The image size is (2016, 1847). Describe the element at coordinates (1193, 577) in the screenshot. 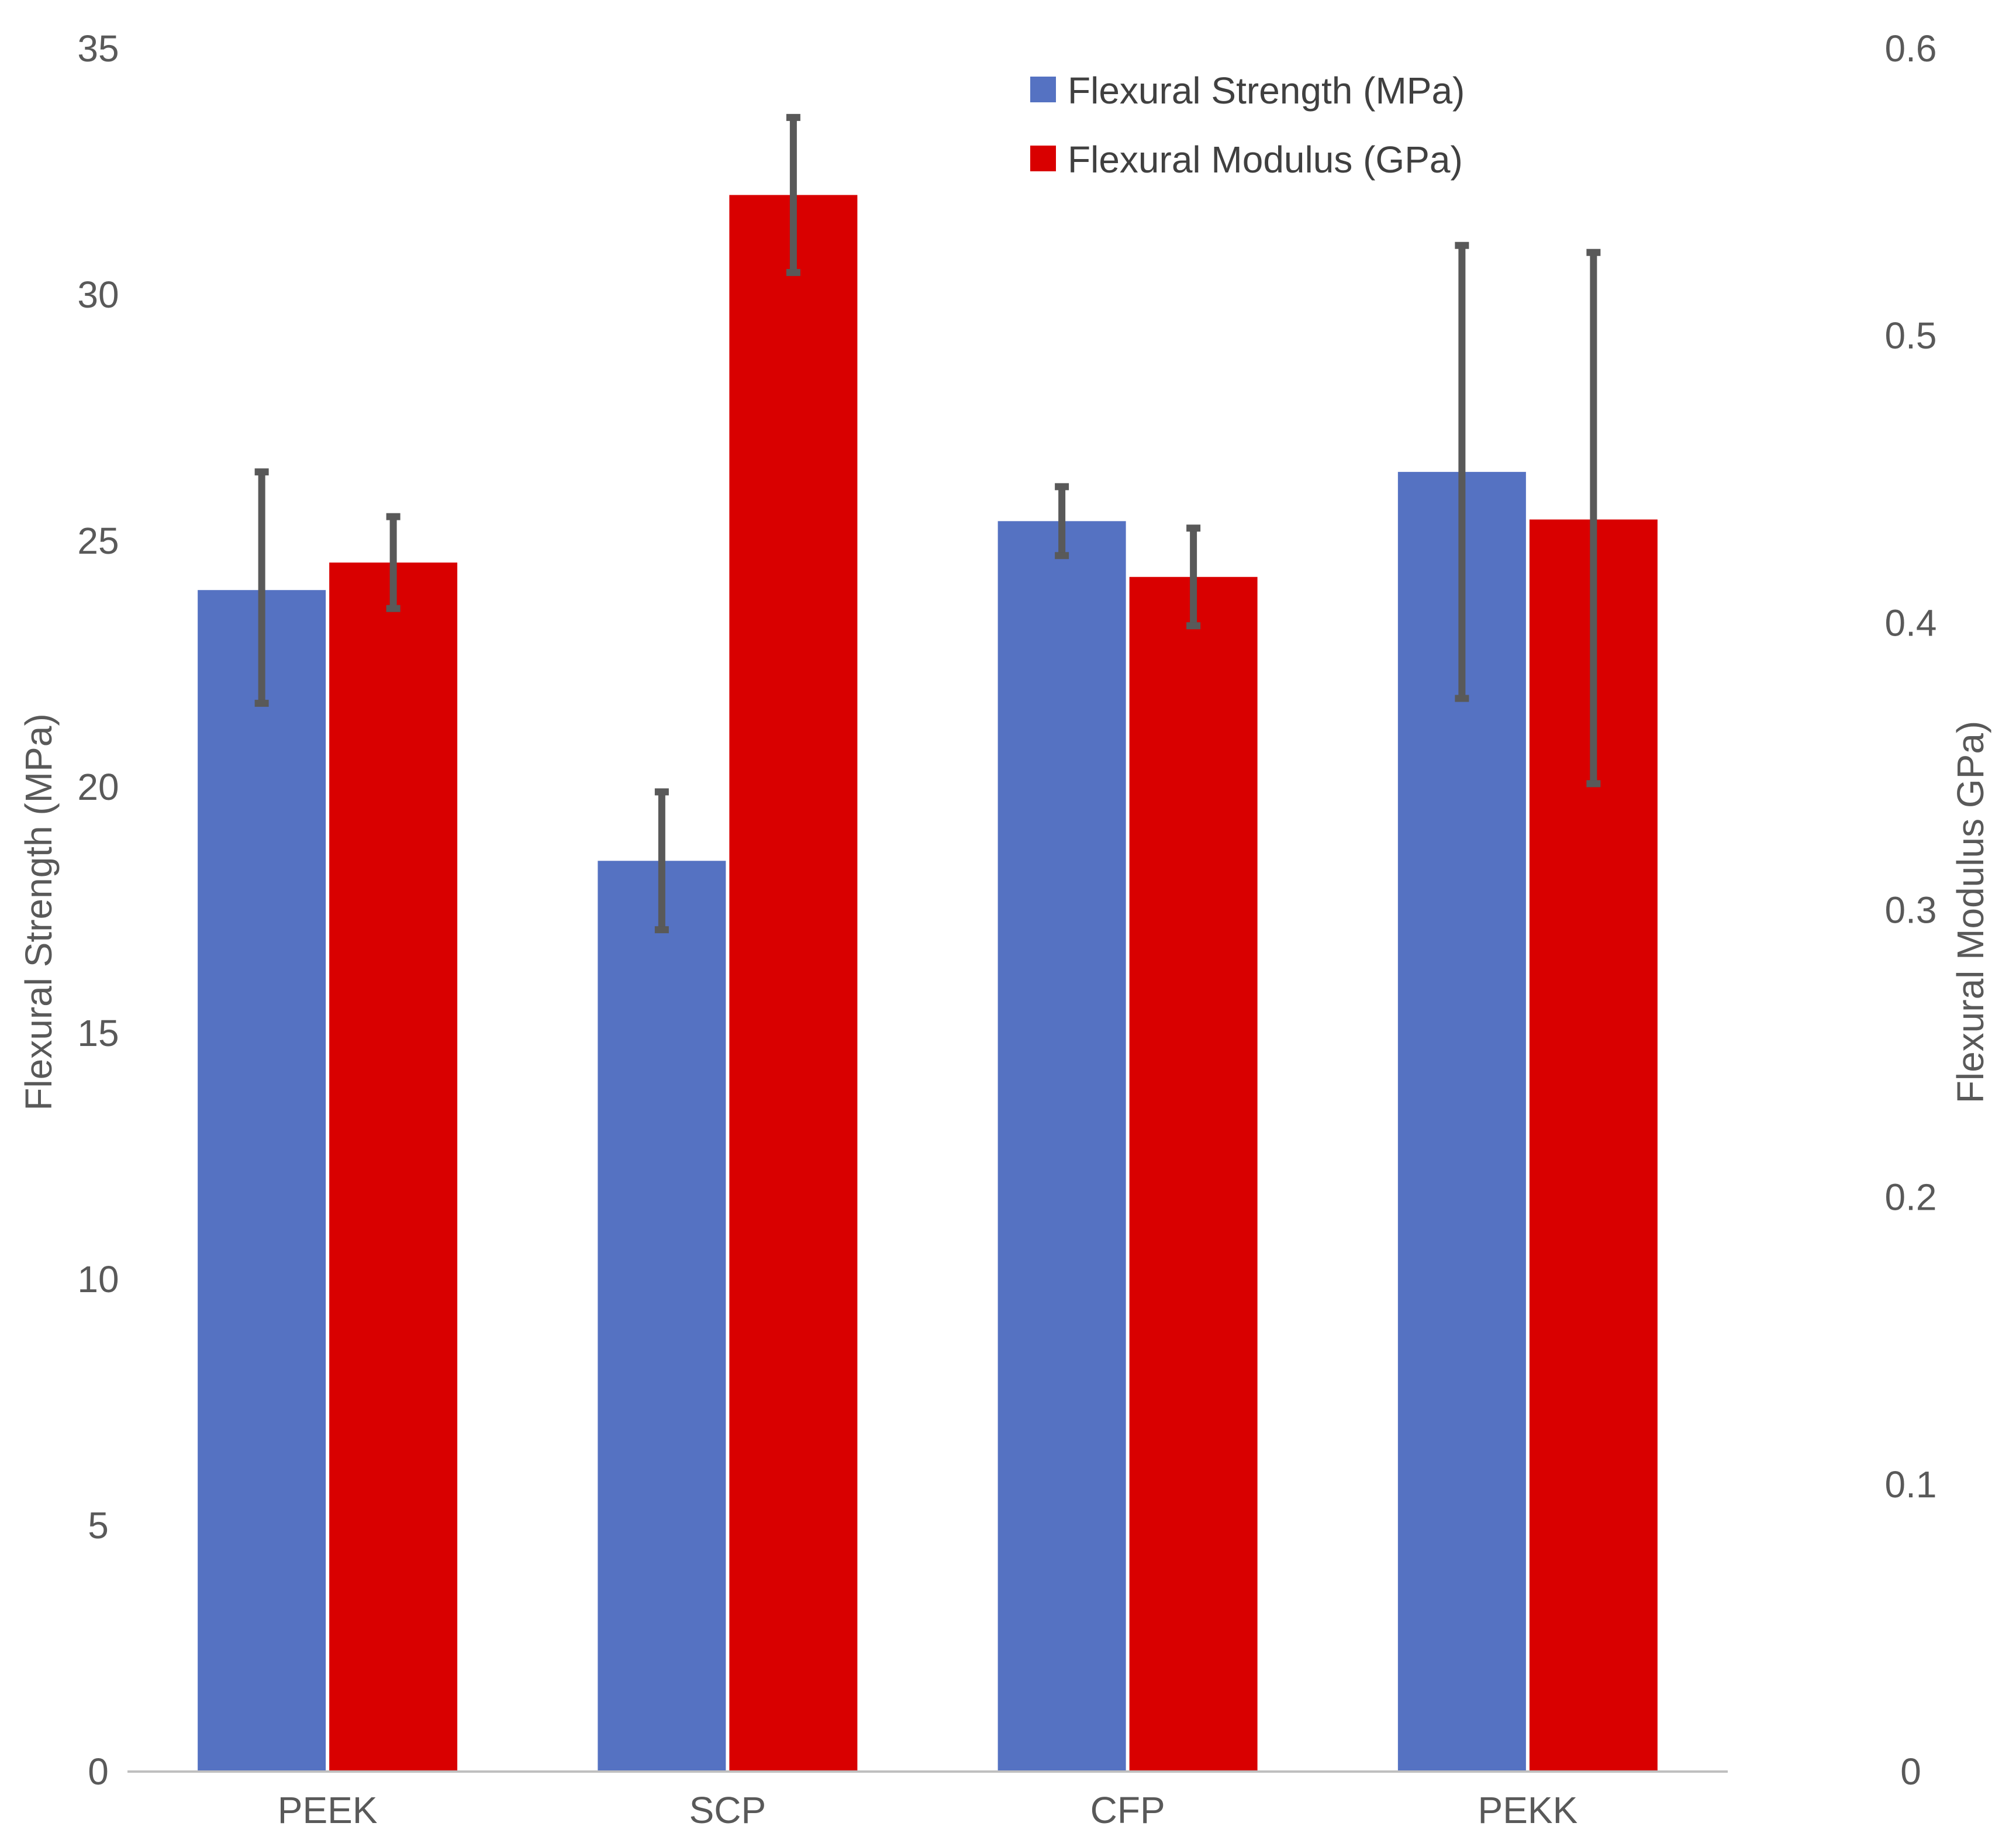

I see `modulus-error-bar-cfp` at that location.